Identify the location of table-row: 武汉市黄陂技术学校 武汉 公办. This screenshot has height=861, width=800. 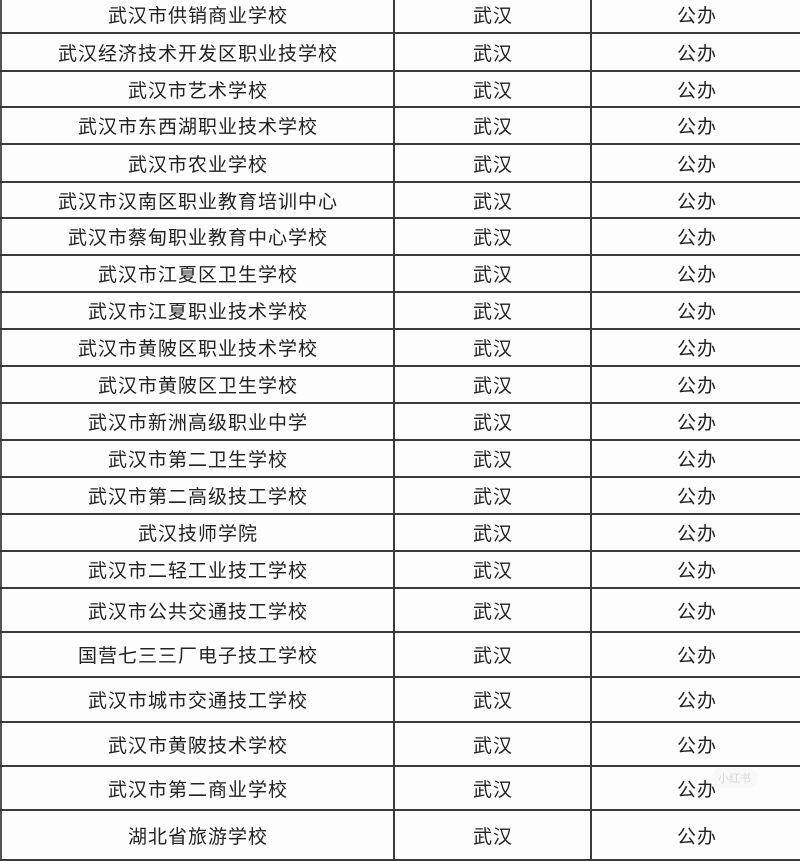
(400, 745).